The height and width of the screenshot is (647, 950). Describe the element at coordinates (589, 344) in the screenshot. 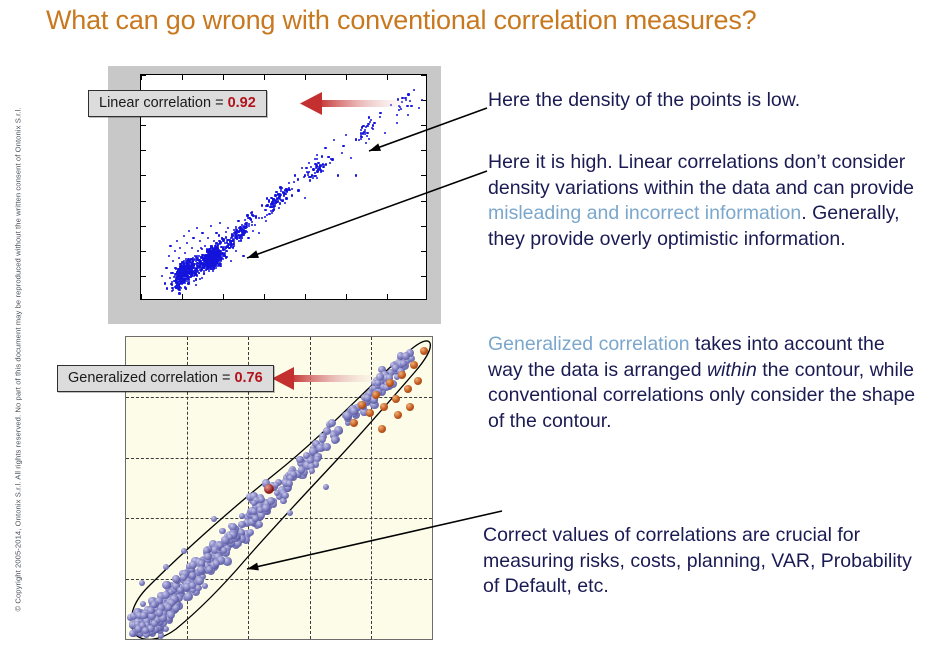

I see `text-run-highlight: Generalized correlation` at that location.